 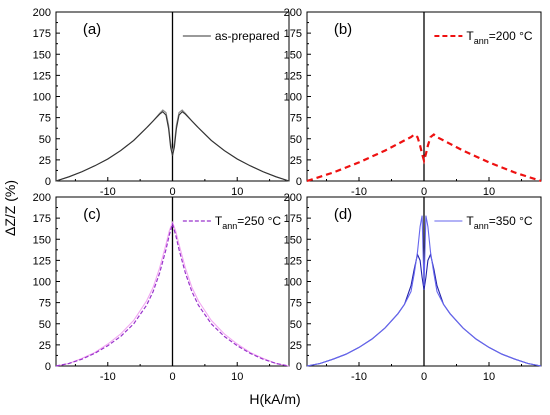 I want to click on x-axis-label: H(kA/m), so click(x=274, y=399).